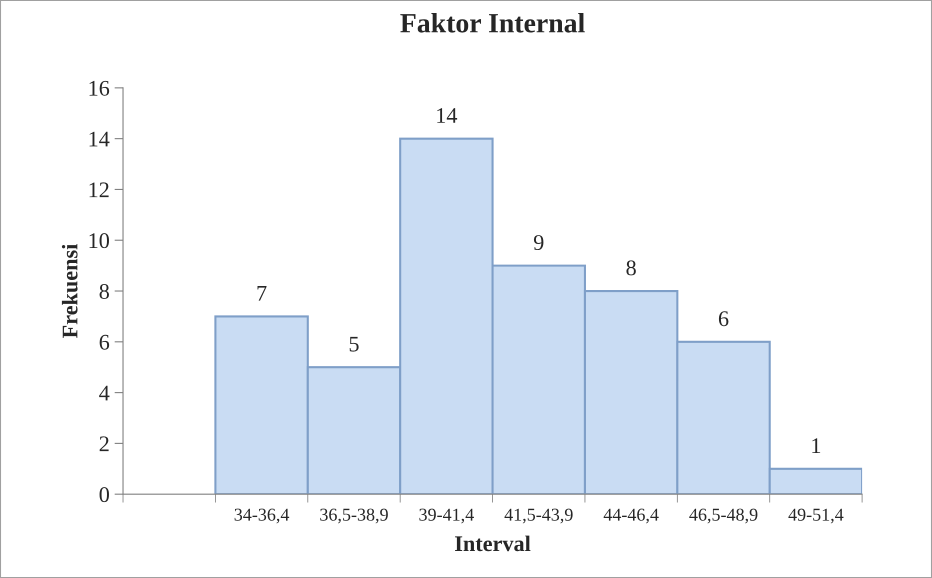 This screenshot has height=578, width=932. Describe the element at coordinates (100, 139) in the screenshot. I see `y-tick-label: 14` at that location.